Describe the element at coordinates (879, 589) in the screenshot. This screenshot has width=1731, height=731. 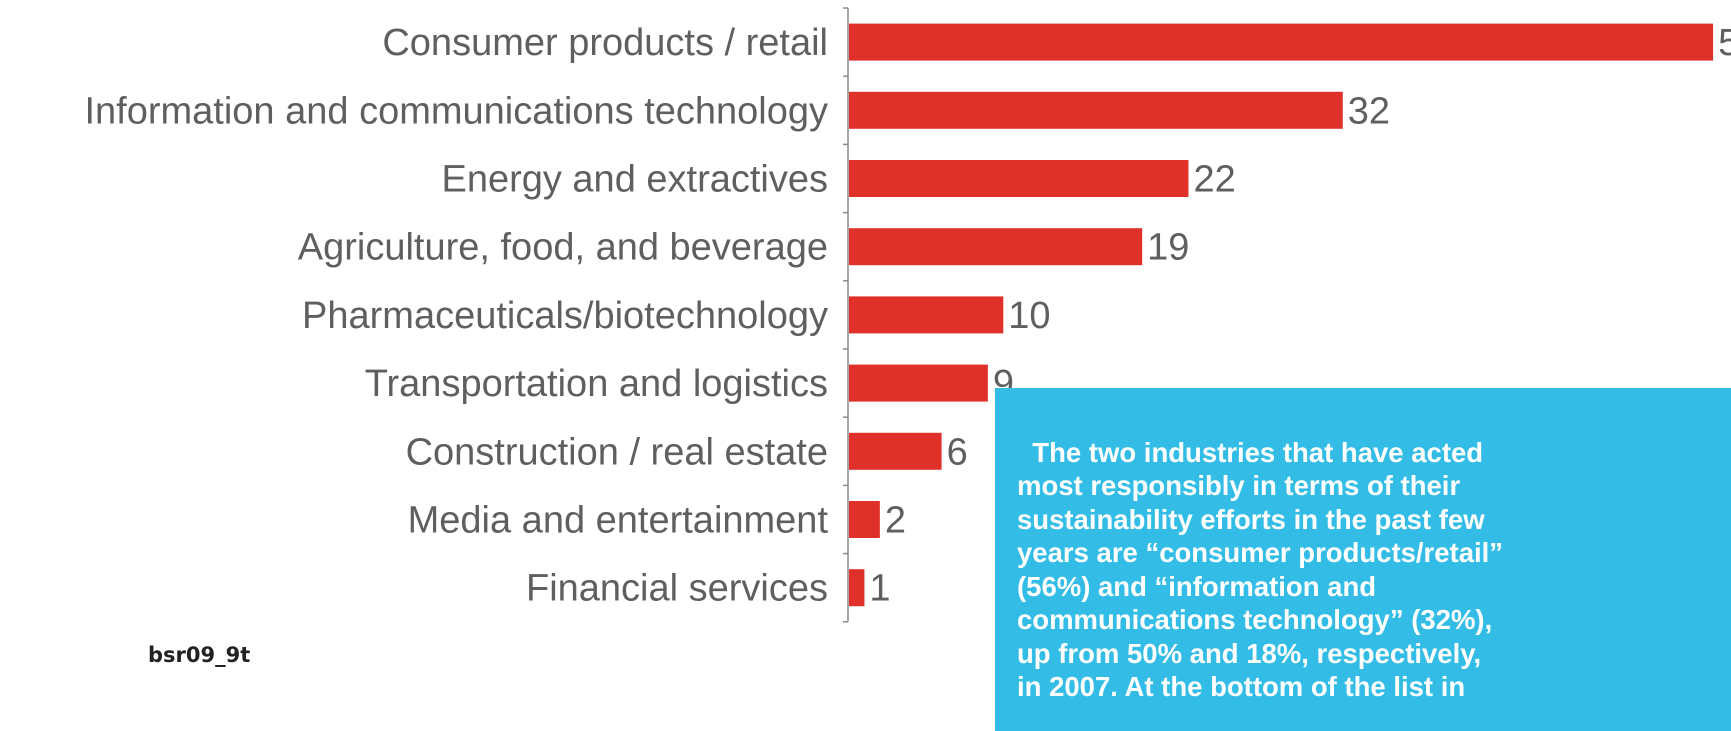
I see `value-label: 1` at that location.